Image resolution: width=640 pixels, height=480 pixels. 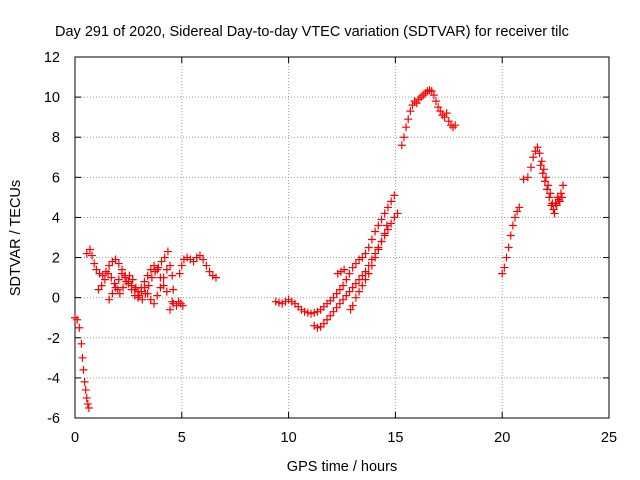 I want to click on y-axis-label: SDTVAR / TECUs, so click(x=16, y=238).